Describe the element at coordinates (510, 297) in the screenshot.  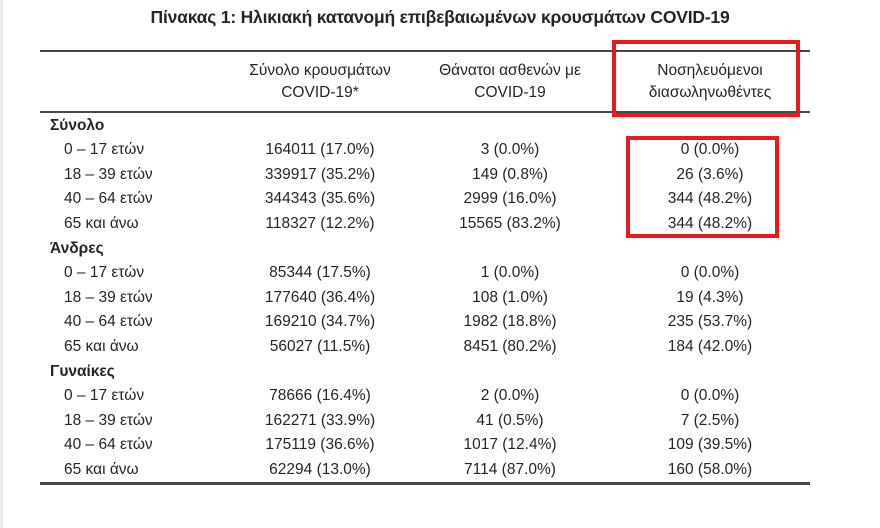
I see `deaths-value: 108 (1.0%)` at that location.